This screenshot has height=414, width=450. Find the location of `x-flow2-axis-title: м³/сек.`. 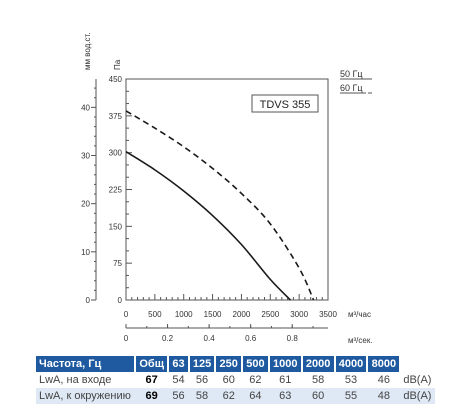

x-flow2-axis-title: м³/сек. is located at coordinates (360, 340).